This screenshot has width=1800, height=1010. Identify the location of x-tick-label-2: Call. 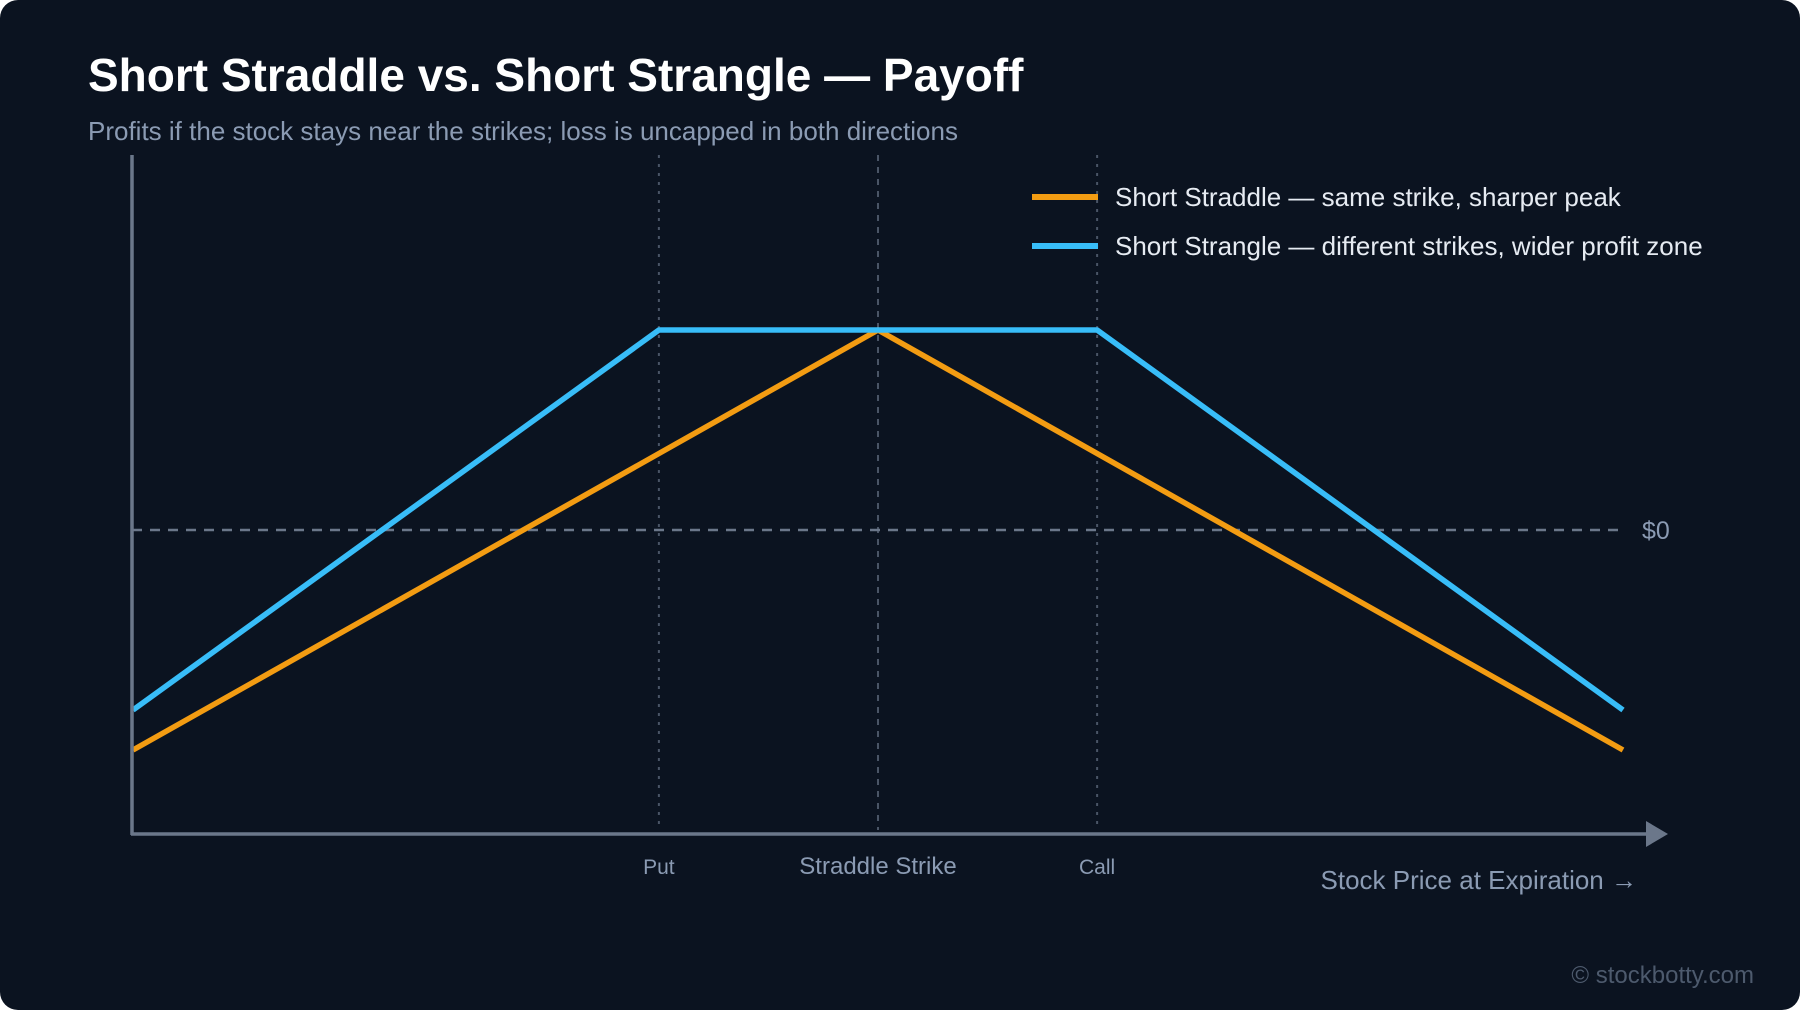
(1097, 867).